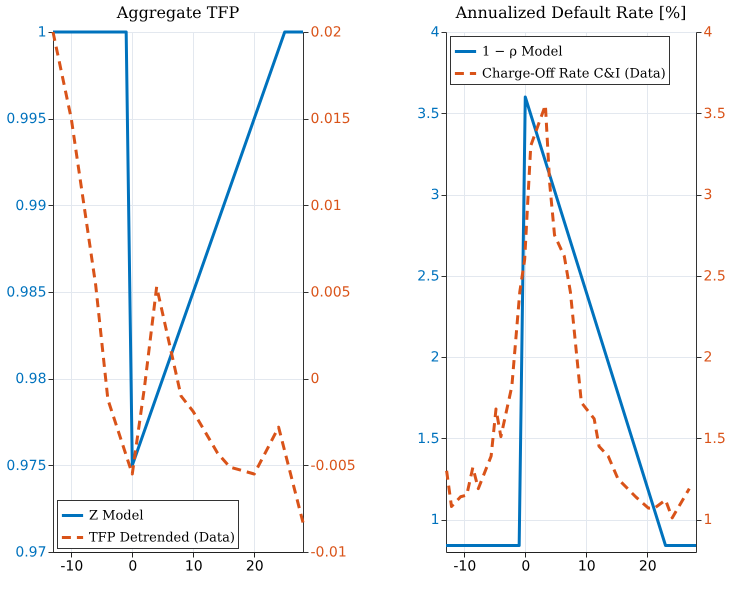  I want to click on y2-tick-label: 2.5, so click(715, 276).